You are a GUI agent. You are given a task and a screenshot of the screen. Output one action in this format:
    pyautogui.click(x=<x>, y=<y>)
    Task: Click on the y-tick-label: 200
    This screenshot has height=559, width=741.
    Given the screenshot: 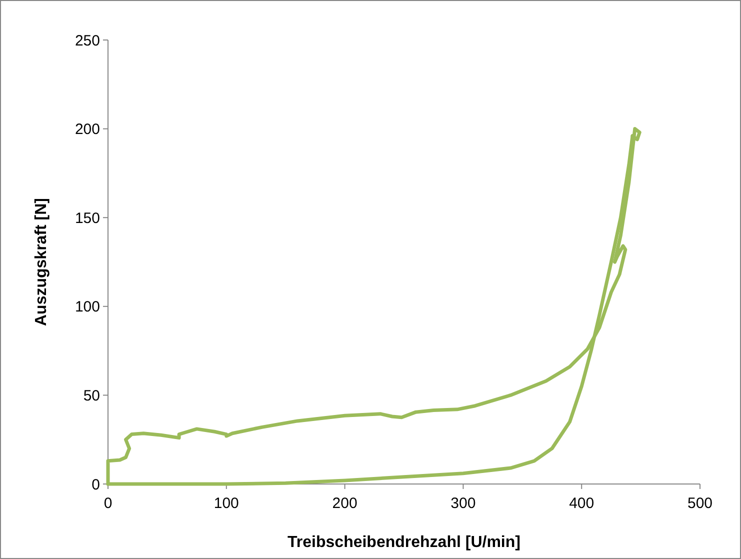 What is the action you would take?
    pyautogui.click(x=87, y=129)
    